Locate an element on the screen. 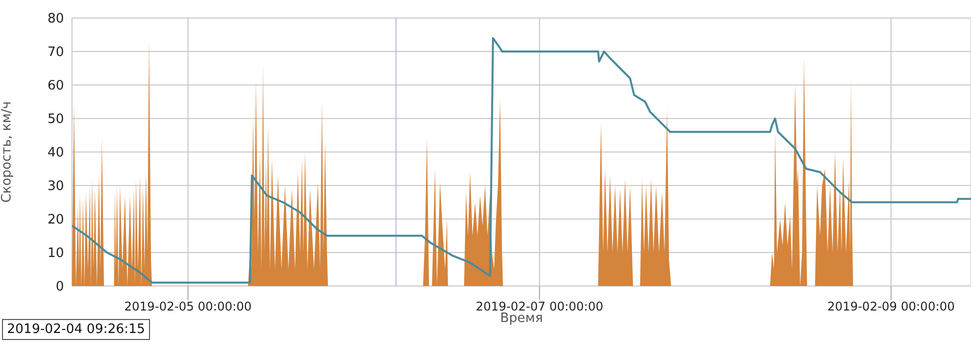 This screenshot has height=348, width=971. x-tick-label: 2019-02-05 00:00:00 is located at coordinates (188, 307).